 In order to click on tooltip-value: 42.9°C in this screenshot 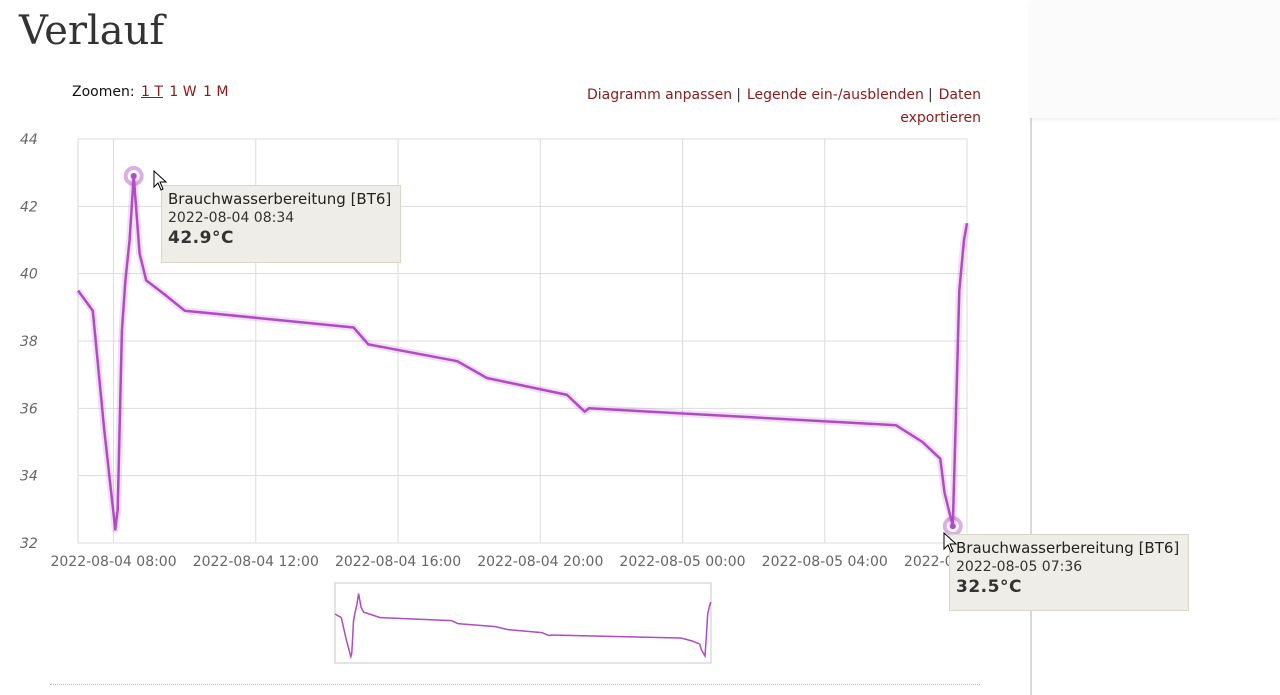, I will do `click(201, 238)`.